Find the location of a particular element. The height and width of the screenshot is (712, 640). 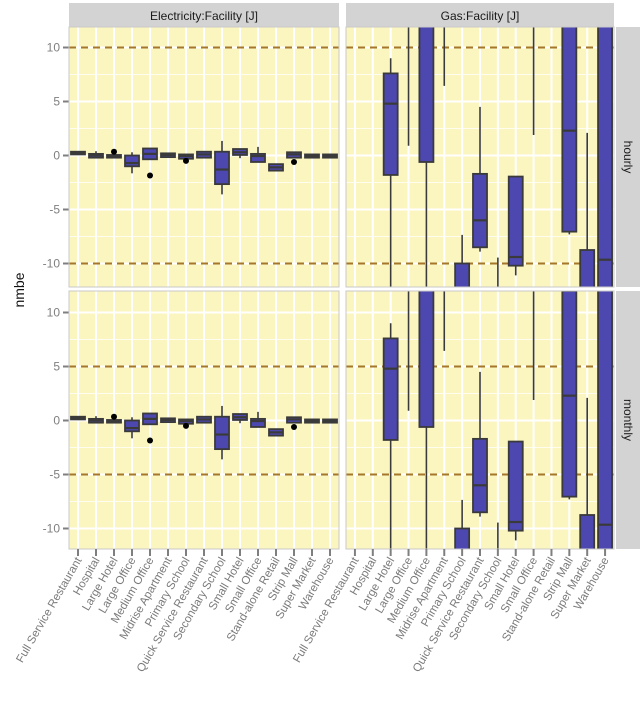

y-axis-title: nmbe is located at coordinates (19, 289).